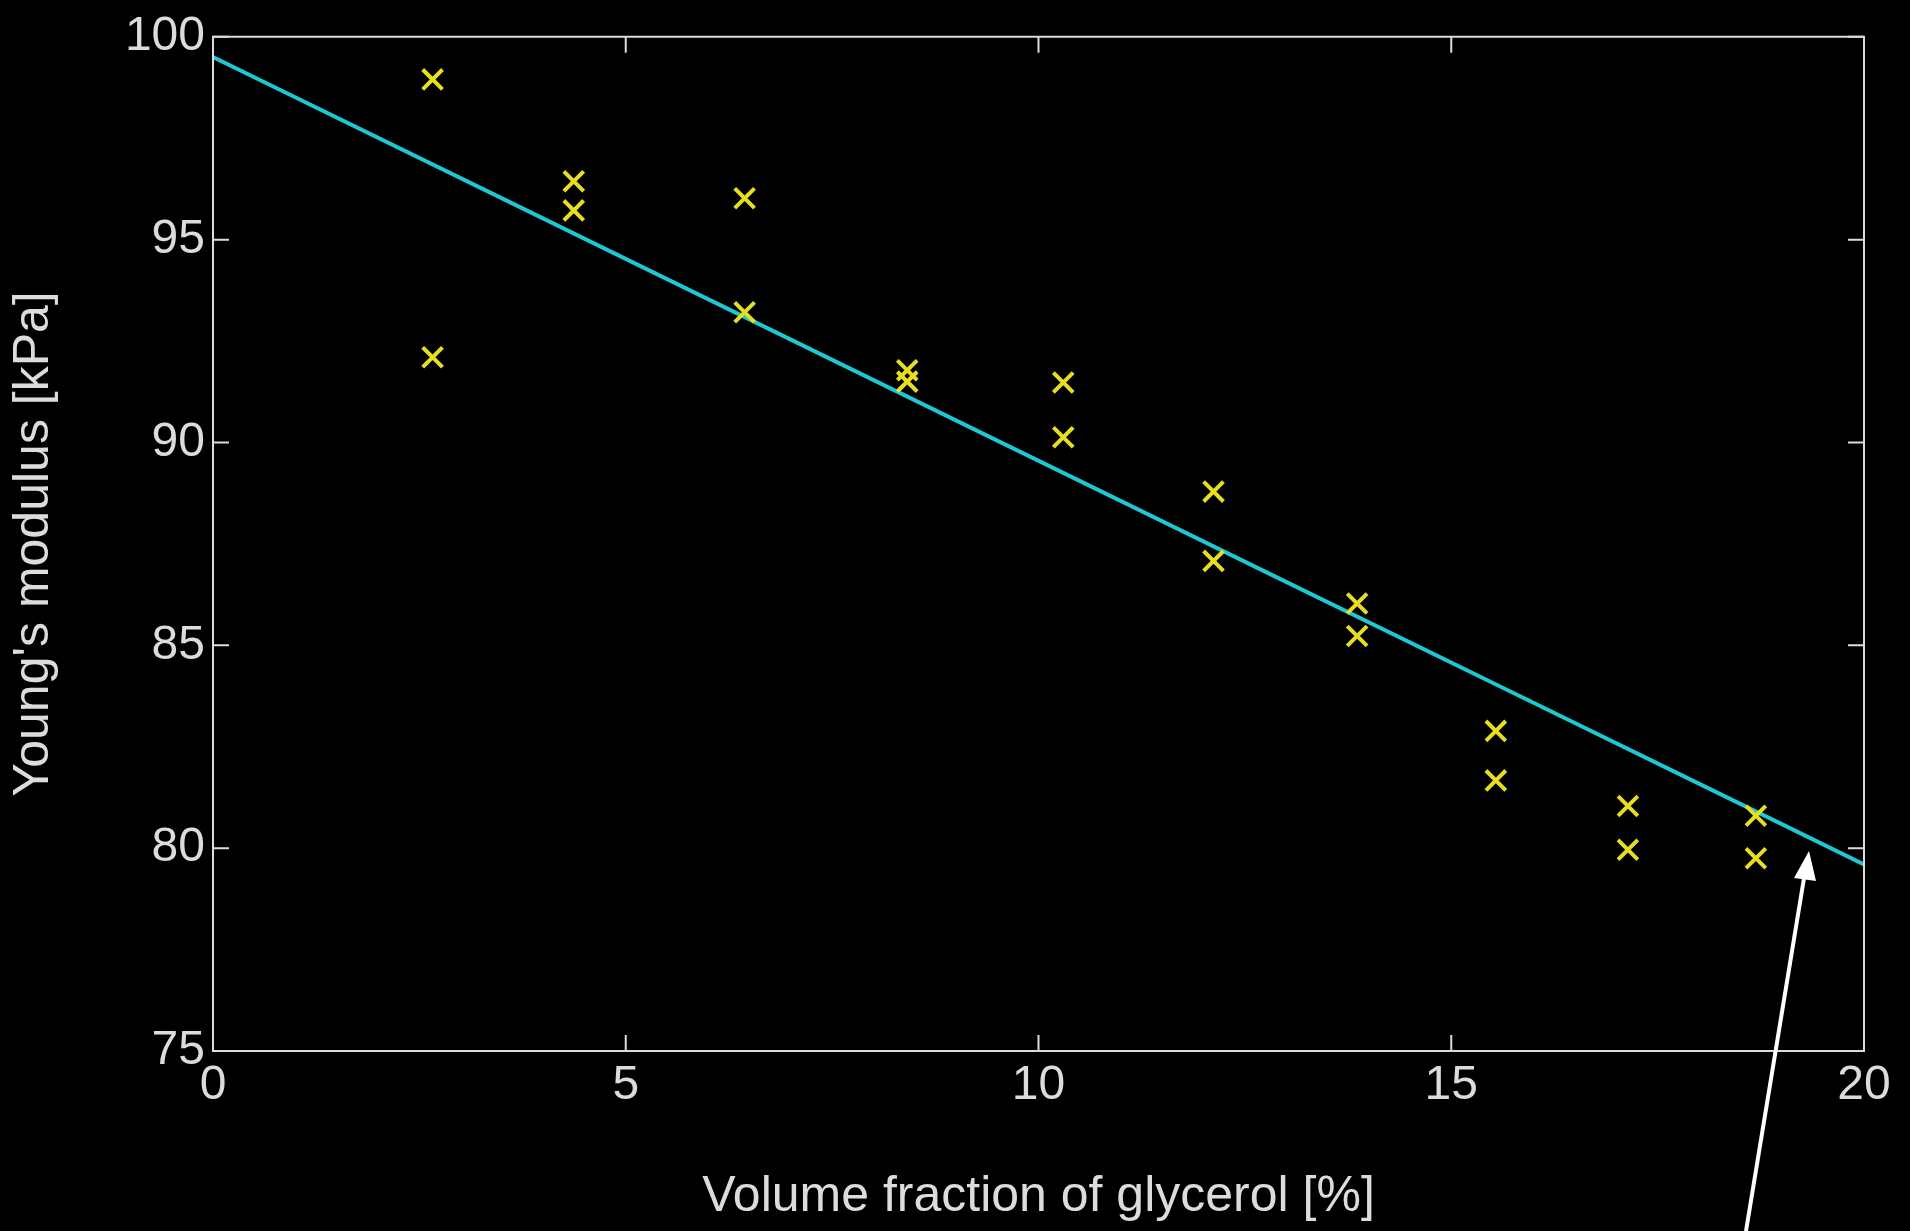 Image resolution: width=1910 pixels, height=1231 pixels. What do you see at coordinates (164, 34) in the screenshot?
I see `y-tick-label: 100` at bounding box center [164, 34].